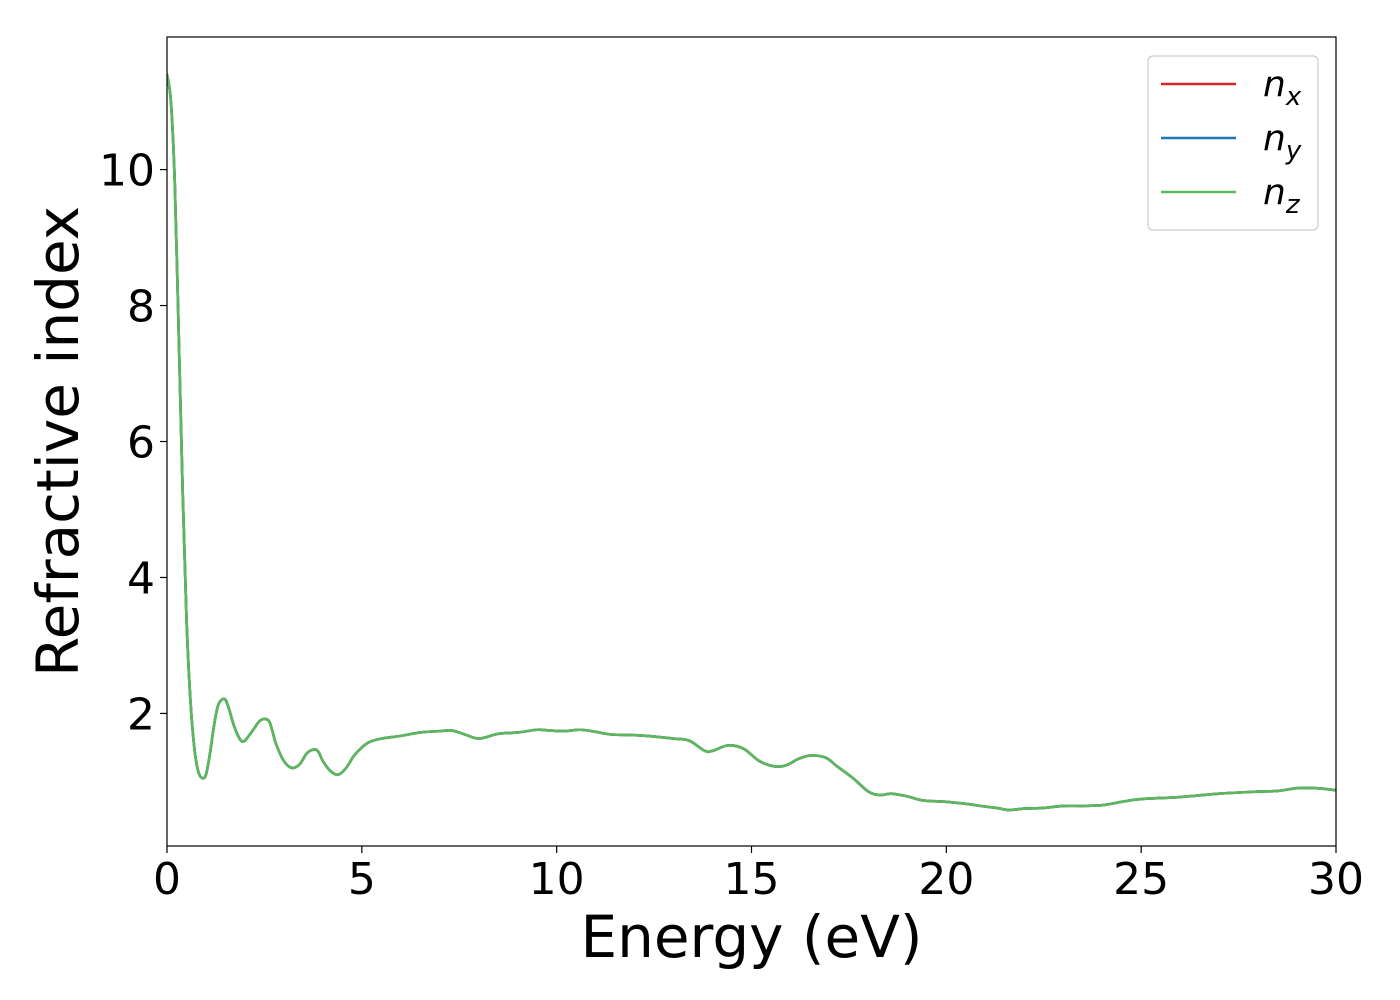 This screenshot has width=1400, height=1000. Describe the element at coordinates (58, 441) in the screenshot. I see `y-axis-title: Refractive index` at that location.